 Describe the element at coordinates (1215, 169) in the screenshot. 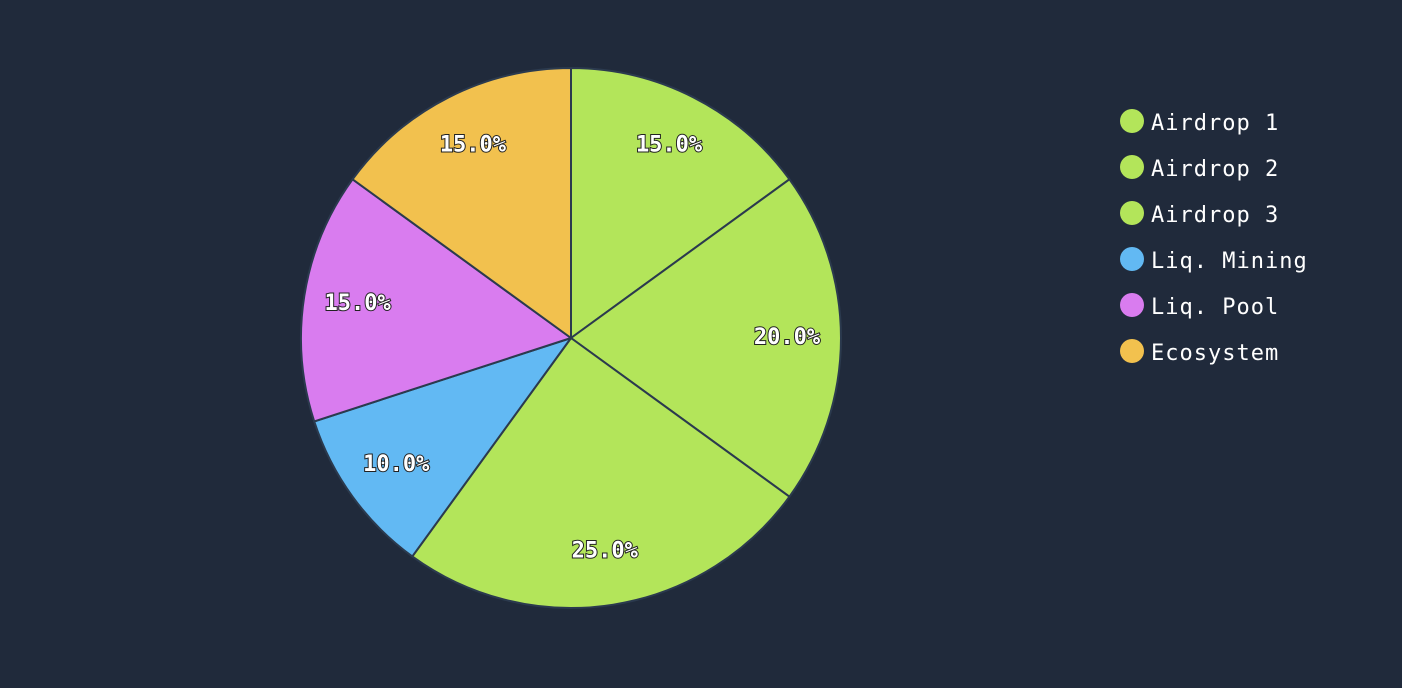

I see `legend-label: Airdrop 2` at that location.